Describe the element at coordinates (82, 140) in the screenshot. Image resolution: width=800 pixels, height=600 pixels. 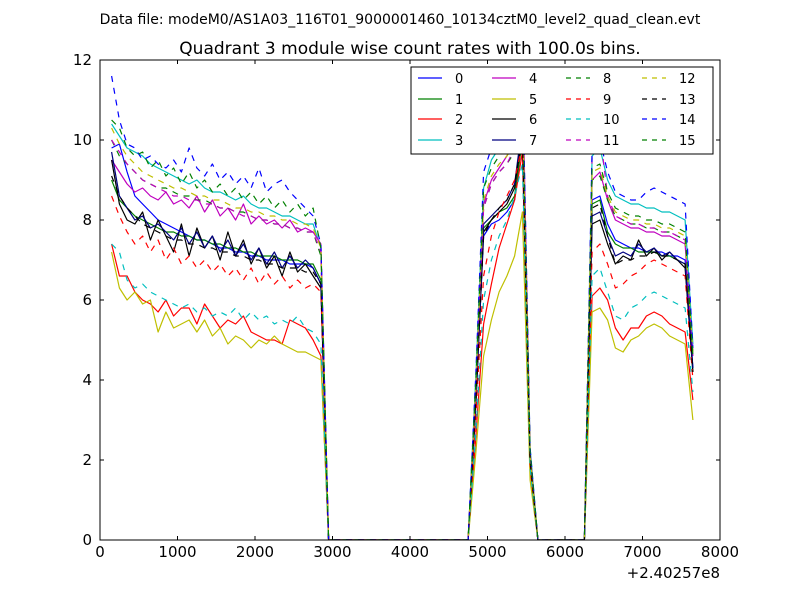
I see `y-tick-label: 10` at that location.